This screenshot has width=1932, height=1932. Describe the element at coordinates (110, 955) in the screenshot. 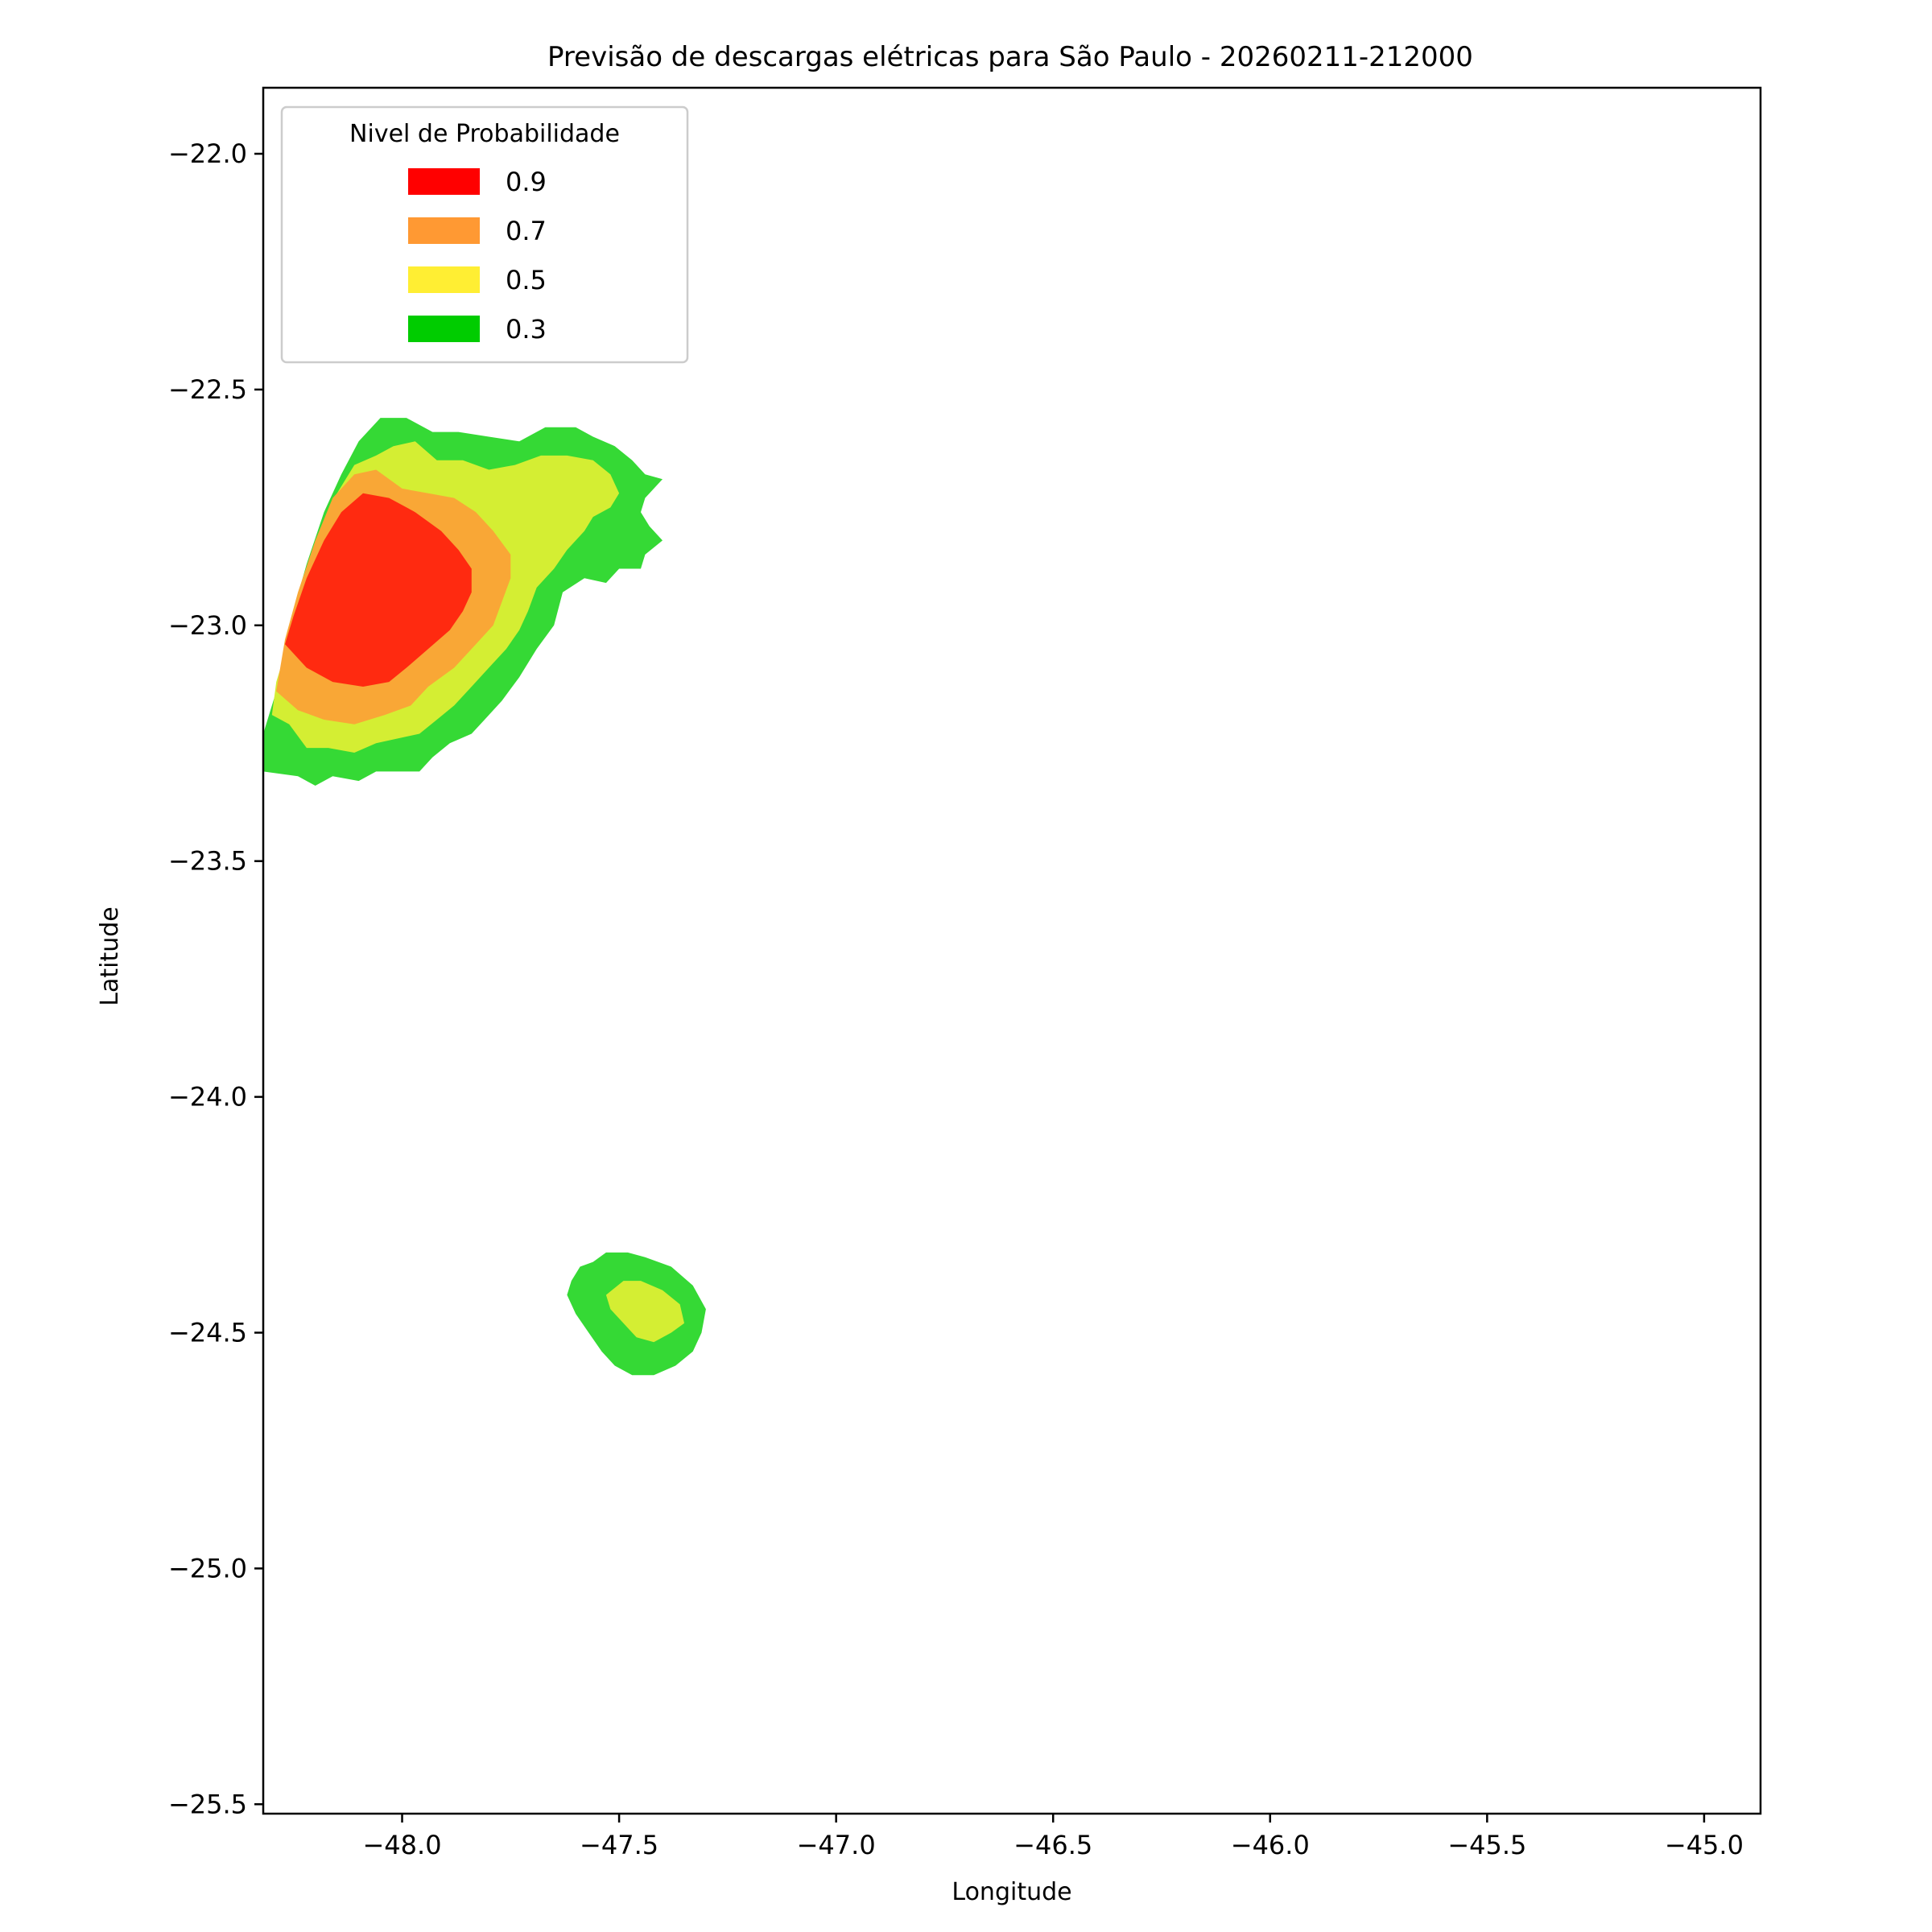

I see `y-axis-label: Latitude` at that location.